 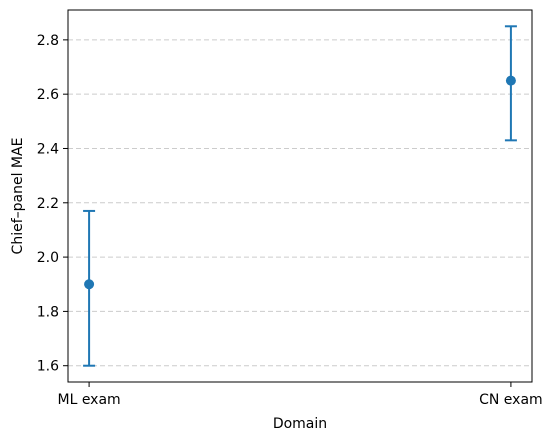 What do you see at coordinates (88, 400) in the screenshot?
I see `x-tick-label: ML exam` at bounding box center [88, 400].